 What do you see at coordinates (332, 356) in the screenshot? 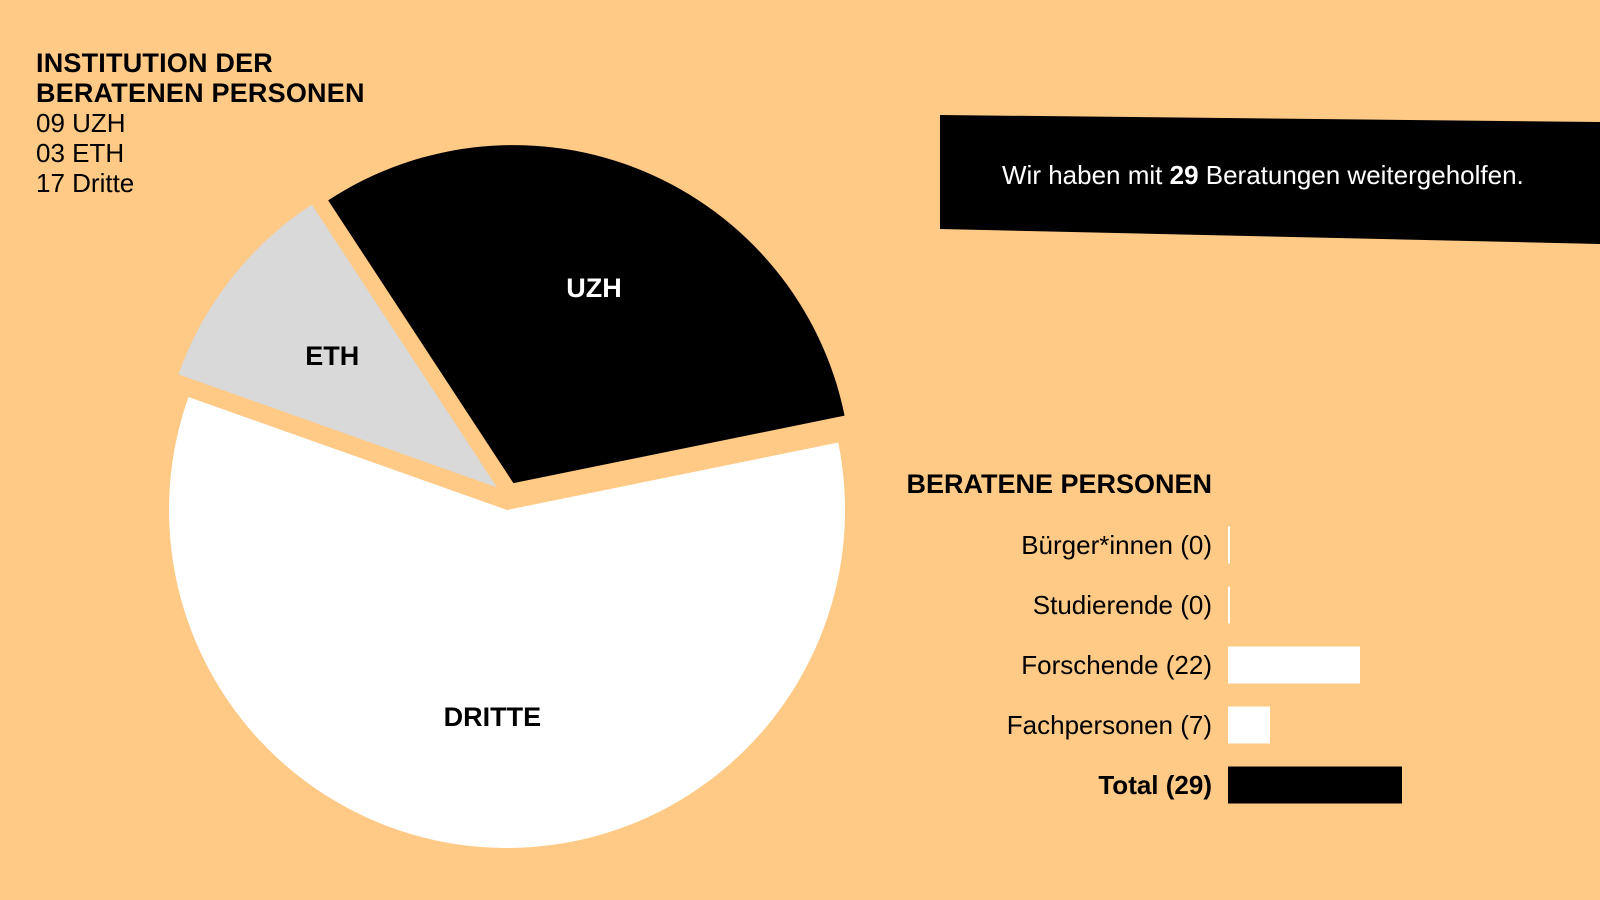
I see `pie-label-eth: ETH` at bounding box center [332, 356].